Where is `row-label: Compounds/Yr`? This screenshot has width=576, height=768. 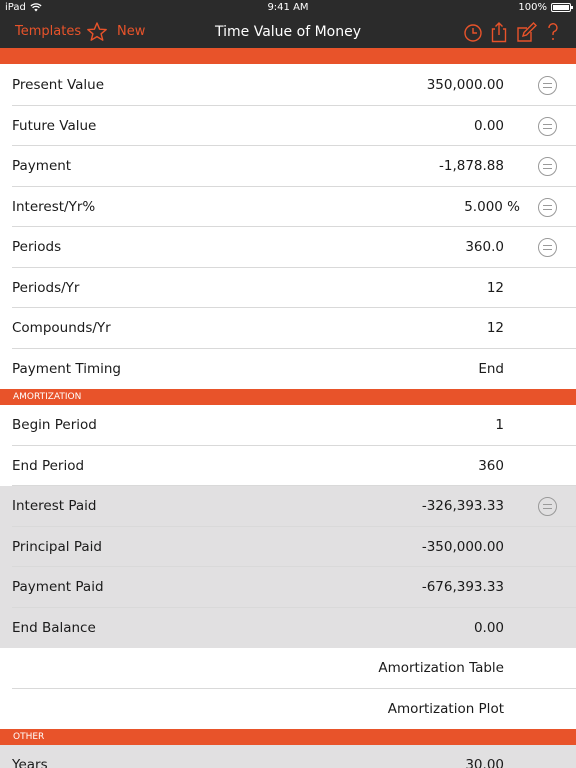 row-label: Compounds/Yr is located at coordinates (61, 328).